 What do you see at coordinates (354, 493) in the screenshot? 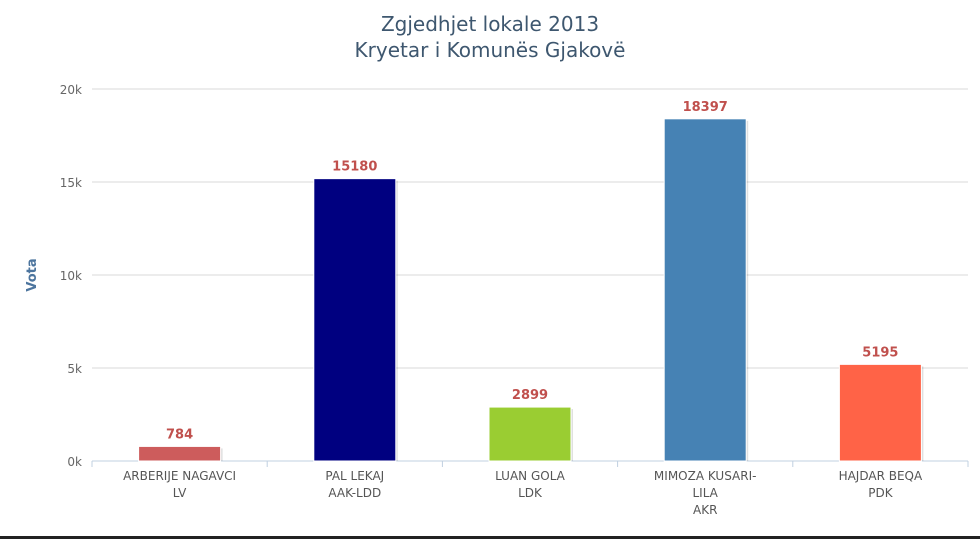
I see `x-tick-label: AAK-LDD` at bounding box center [354, 493].